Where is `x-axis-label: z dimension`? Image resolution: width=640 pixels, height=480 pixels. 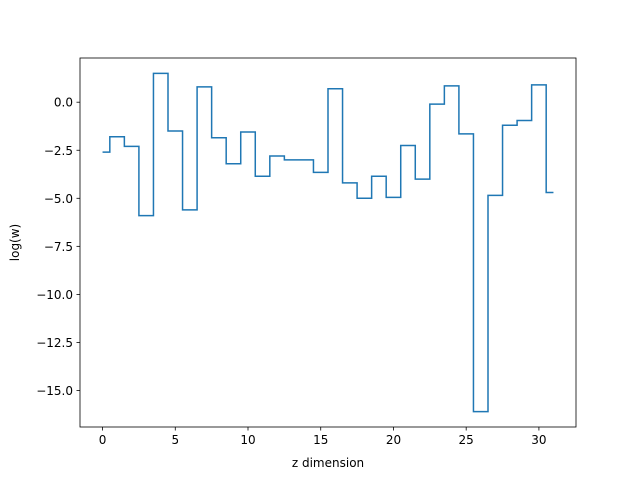 x-axis-label: z dimension is located at coordinates (328, 463).